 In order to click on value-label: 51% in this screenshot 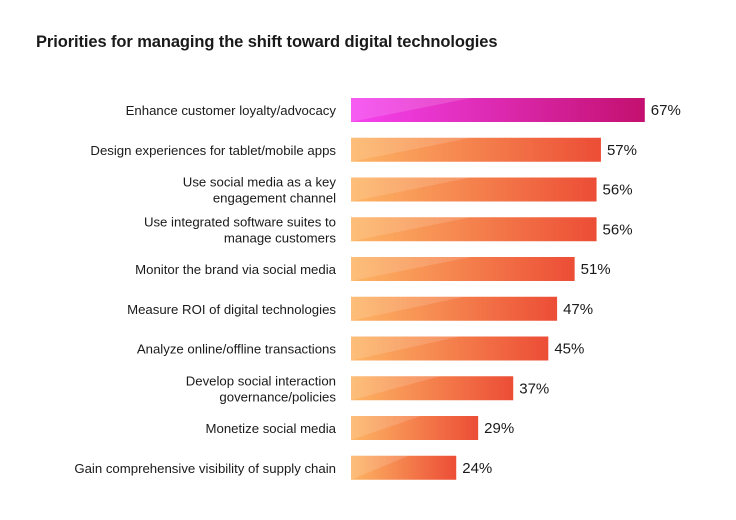, I will do `click(596, 269)`.